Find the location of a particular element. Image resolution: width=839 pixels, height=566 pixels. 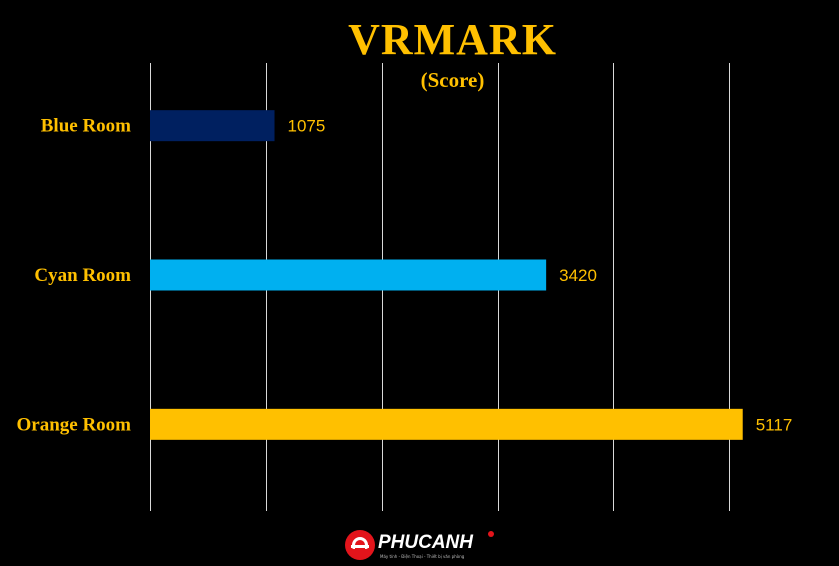

chart-subtitle: (Score) is located at coordinates (452, 80).